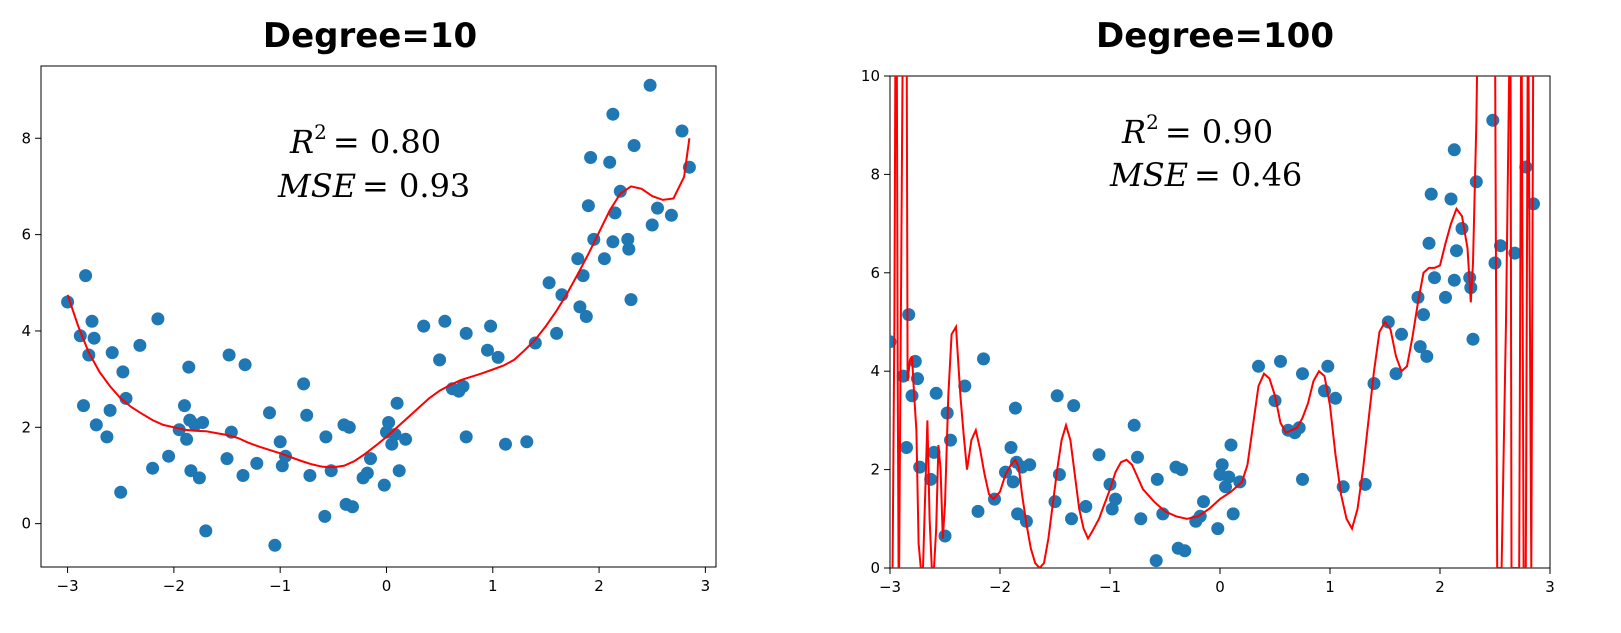 The width and height of the screenshot is (1621, 633). I want to click on x-tick-label: 0, so click(1220, 587).